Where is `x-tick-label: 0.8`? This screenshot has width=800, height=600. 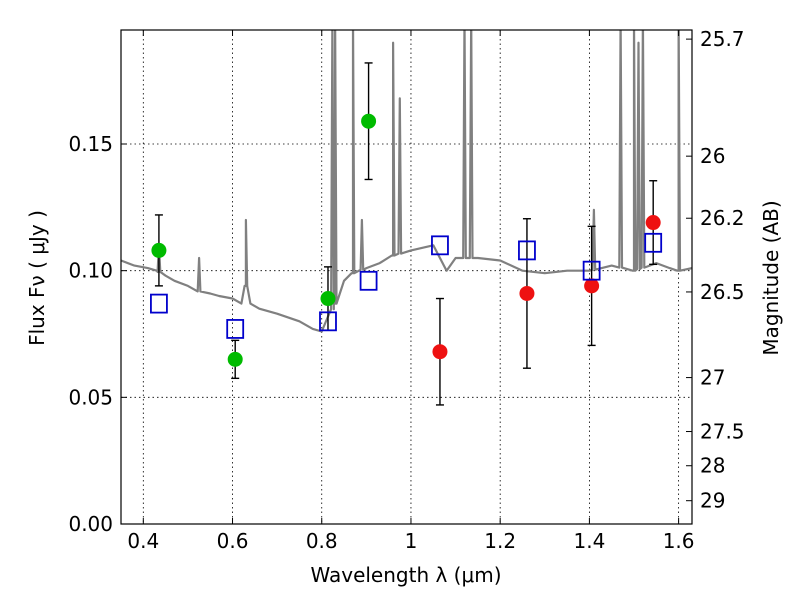
x-tick-label: 0.8 is located at coordinates (322, 541).